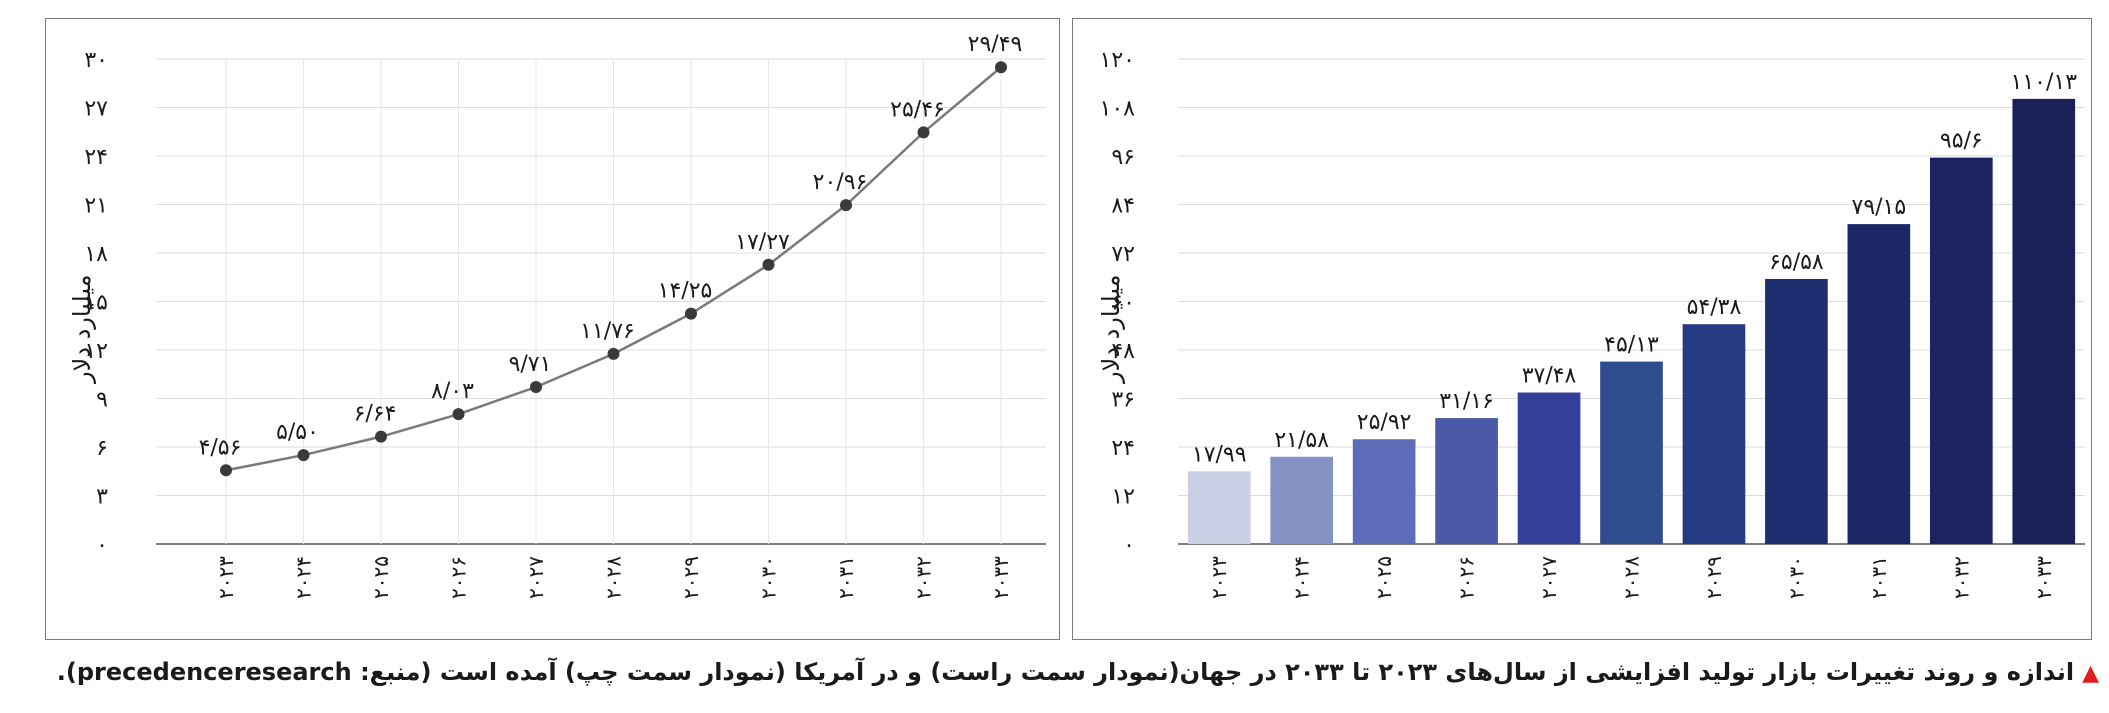  What do you see at coordinates (102, 497) in the screenshot?
I see `left-y-tick-label: ۳` at bounding box center [102, 497].